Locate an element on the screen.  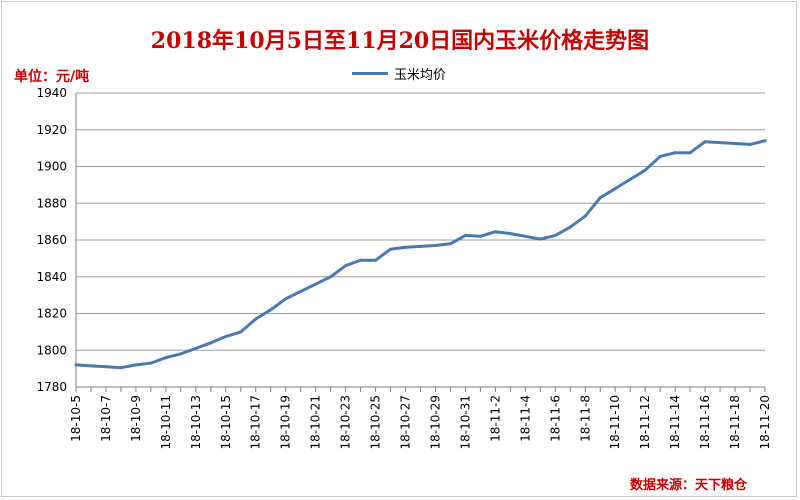
x-tick-label: 18-10-29 is located at coordinates (435, 422).